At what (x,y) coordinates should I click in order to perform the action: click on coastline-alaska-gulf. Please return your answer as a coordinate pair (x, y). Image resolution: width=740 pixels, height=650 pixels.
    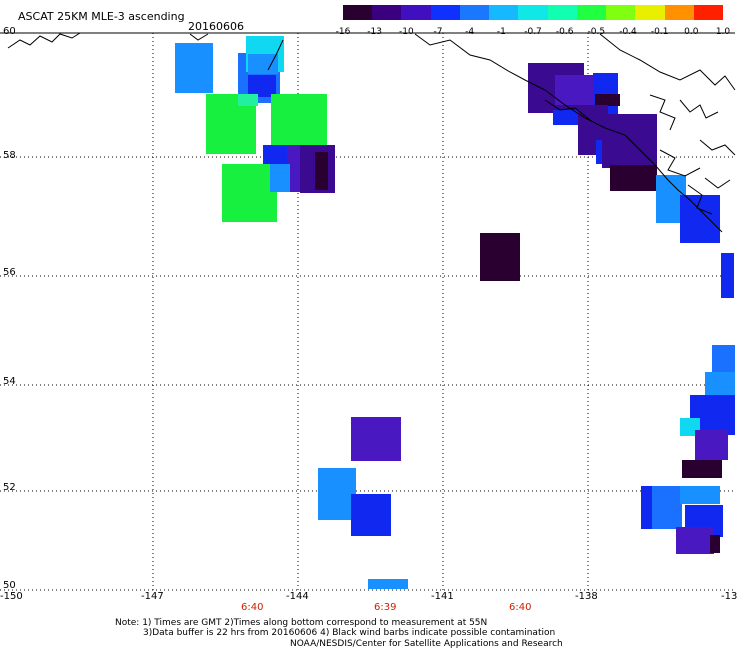
    Looking at the image, I should click on (568, 133).